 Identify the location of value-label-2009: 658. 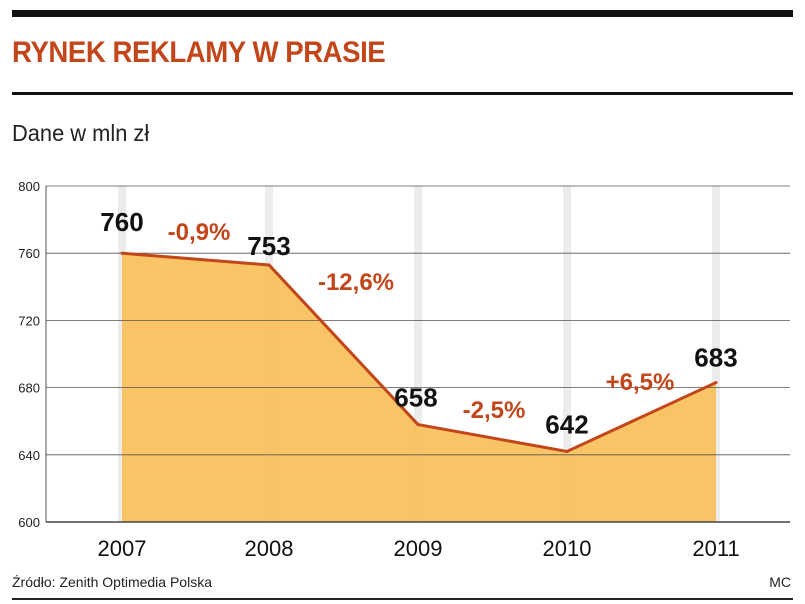
(415, 398).